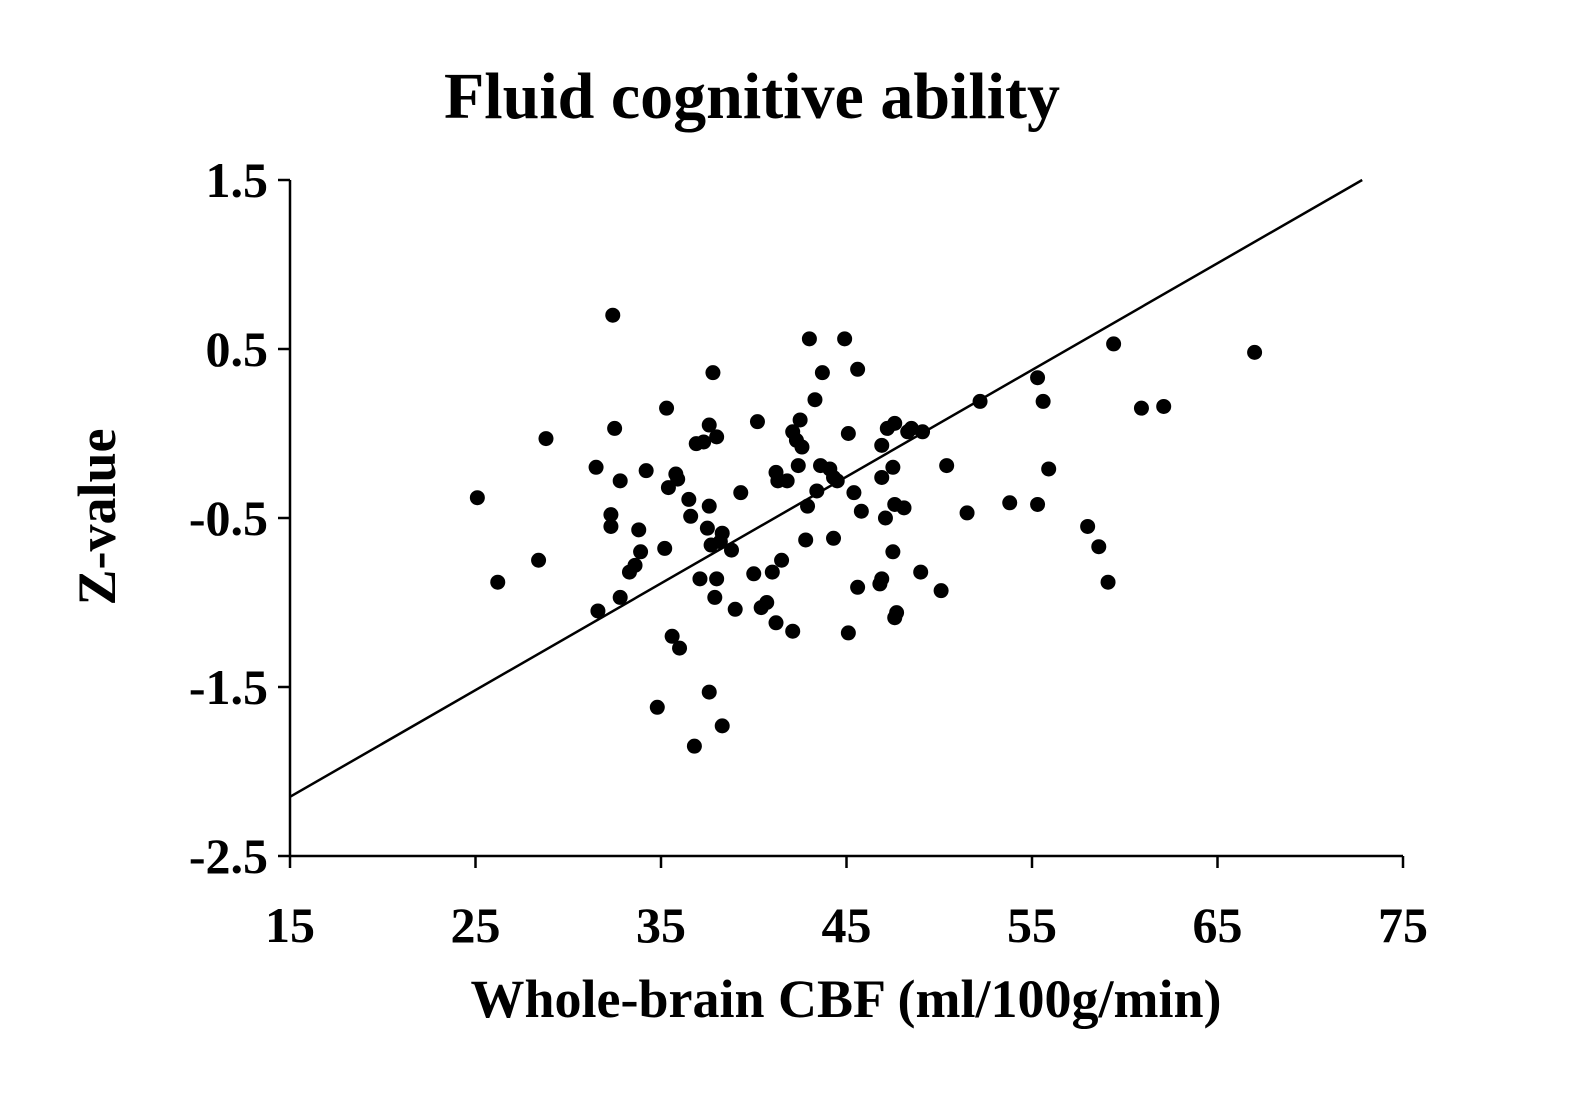 The image size is (1588, 1097). What do you see at coordinates (228, 856) in the screenshot?
I see `y-tick-label: -2.5` at bounding box center [228, 856].